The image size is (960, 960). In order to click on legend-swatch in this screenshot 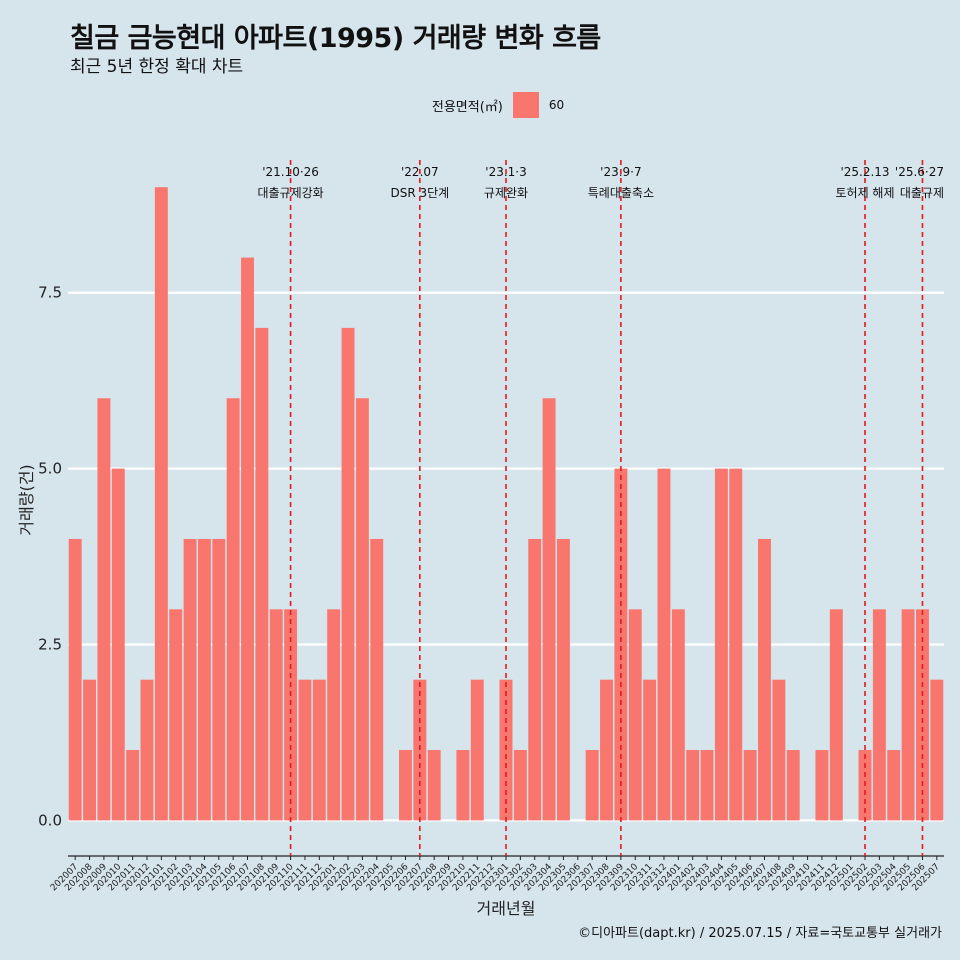, I will do `click(525, 105)`.